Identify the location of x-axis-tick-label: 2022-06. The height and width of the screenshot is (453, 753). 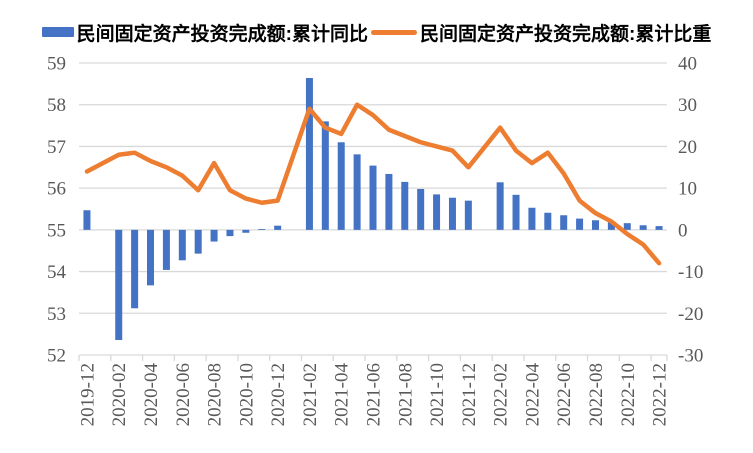
(564, 394).